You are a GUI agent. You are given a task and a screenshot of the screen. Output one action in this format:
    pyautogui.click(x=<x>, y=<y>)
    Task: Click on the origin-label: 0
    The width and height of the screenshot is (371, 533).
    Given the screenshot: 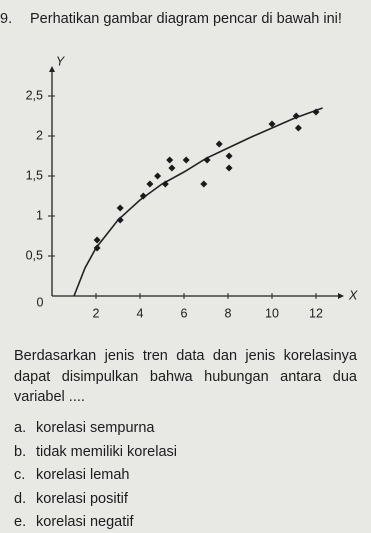 What is the action you would take?
    pyautogui.click(x=40, y=302)
    